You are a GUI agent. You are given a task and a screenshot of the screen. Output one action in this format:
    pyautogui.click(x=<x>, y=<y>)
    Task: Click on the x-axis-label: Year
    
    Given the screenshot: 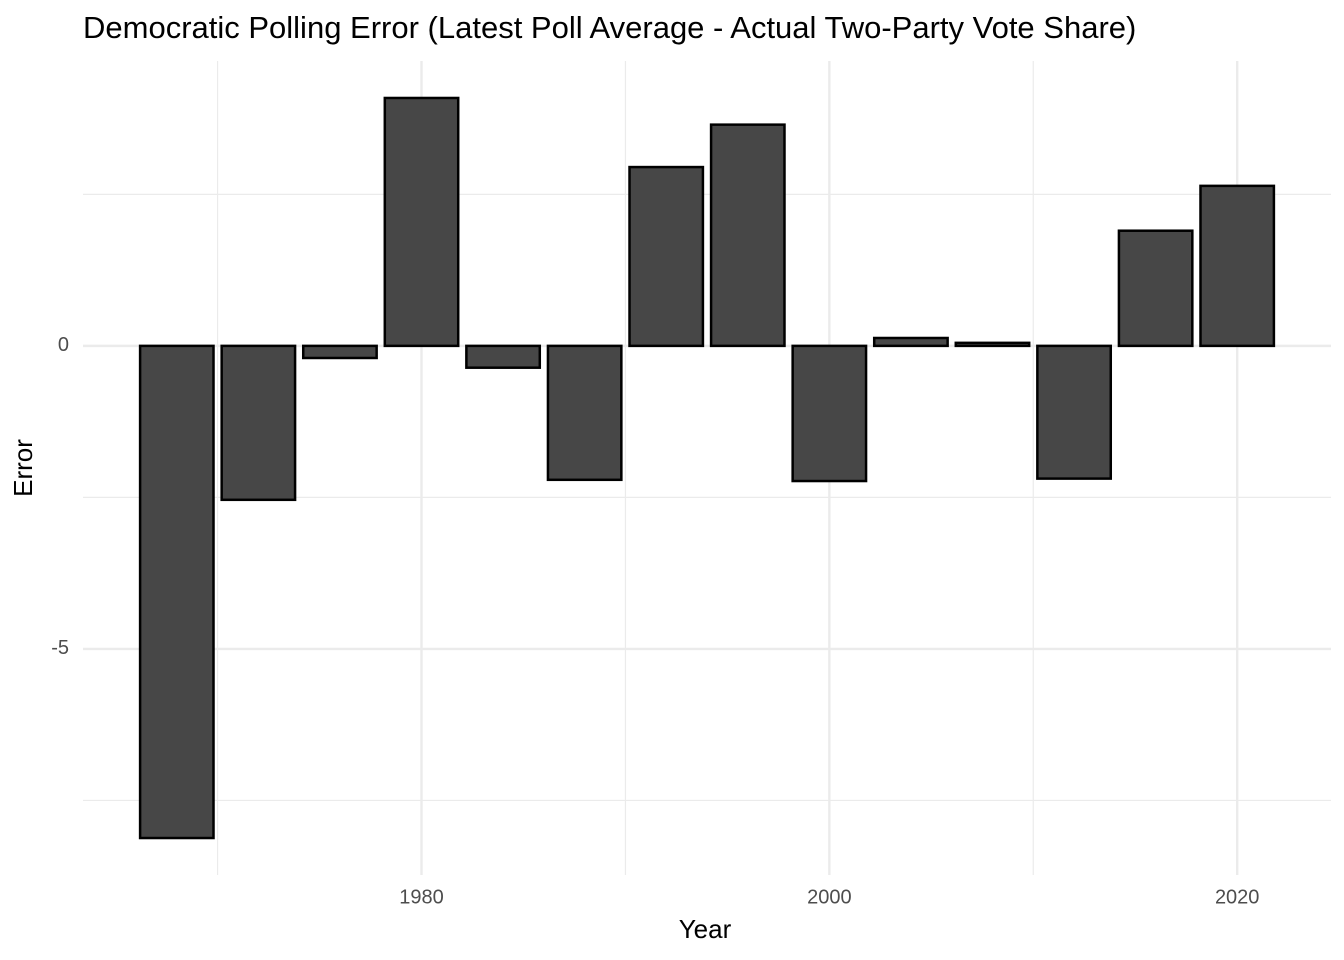 What is the action you would take?
    pyautogui.click(x=705, y=929)
    